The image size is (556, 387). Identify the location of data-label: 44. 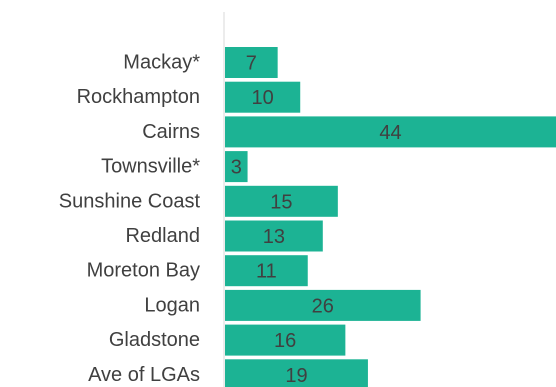
(390, 133).